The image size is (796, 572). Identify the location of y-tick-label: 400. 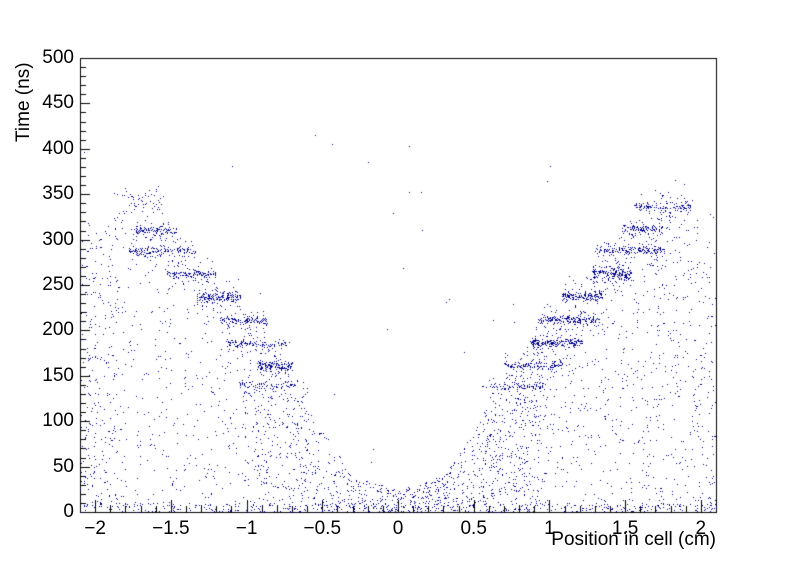
(58, 148).